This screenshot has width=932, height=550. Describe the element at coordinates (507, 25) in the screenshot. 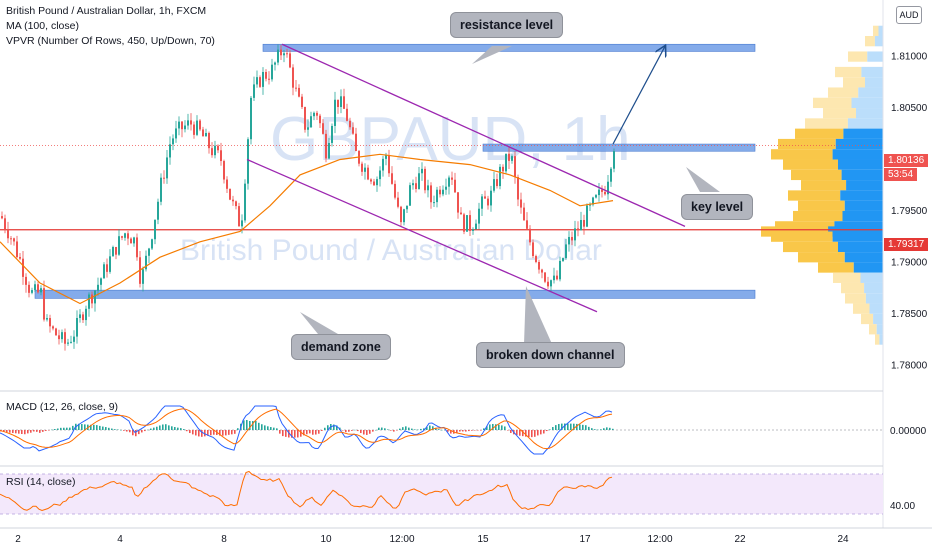

I see `resistance-callout: resistance level` at that location.